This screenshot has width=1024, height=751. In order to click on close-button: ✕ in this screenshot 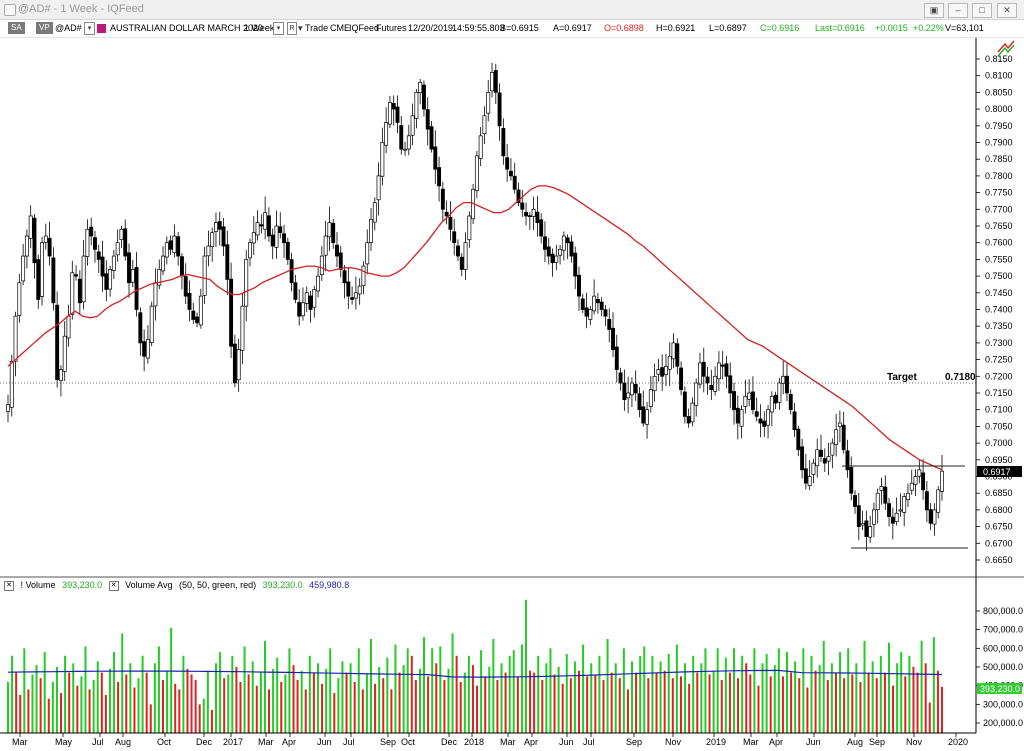, I will do `click(1007, 10)`.